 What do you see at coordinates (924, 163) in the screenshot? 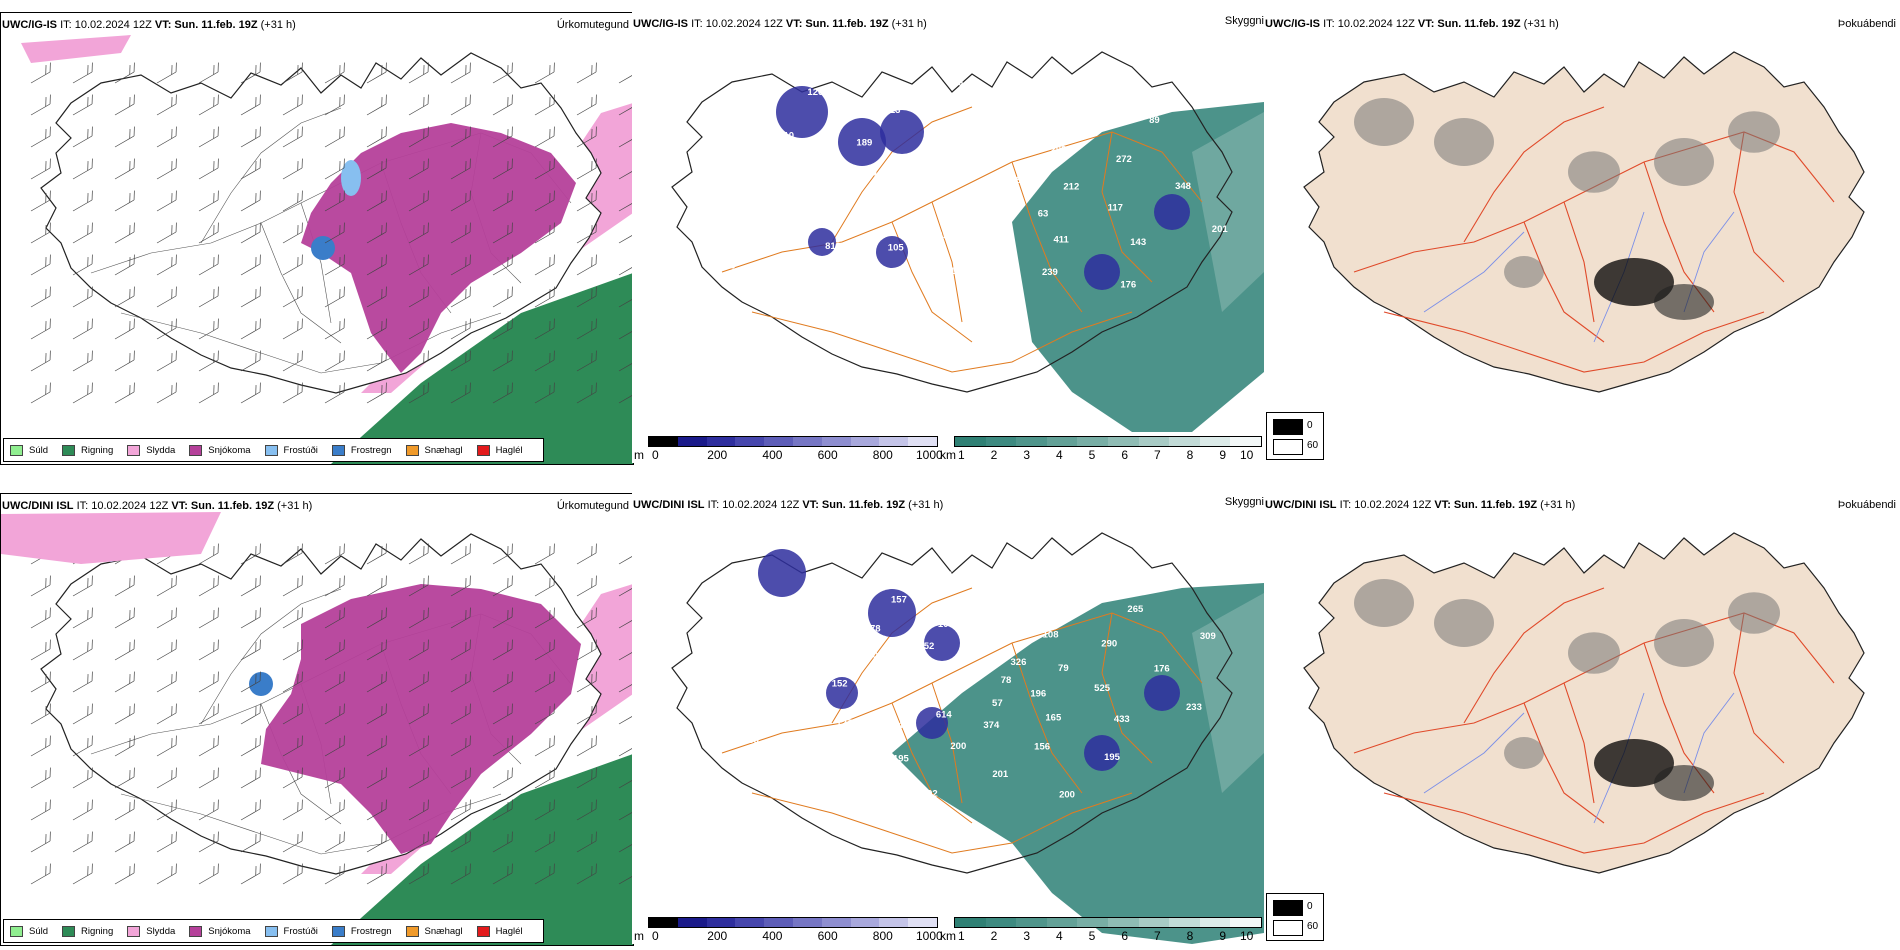
I see `visibility-value-label: 55` at bounding box center [924, 163].